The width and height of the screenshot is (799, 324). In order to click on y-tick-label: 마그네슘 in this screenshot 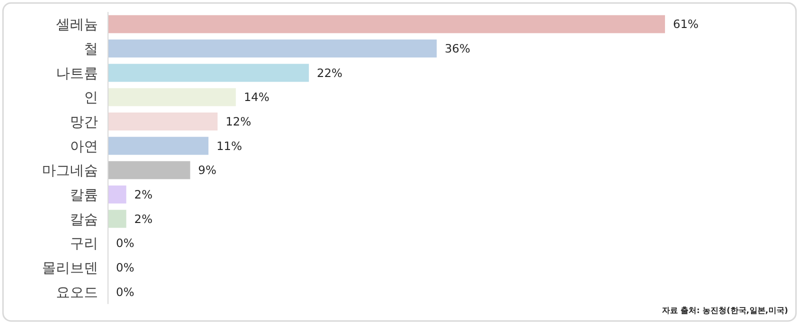, I will do `click(70, 171)`.